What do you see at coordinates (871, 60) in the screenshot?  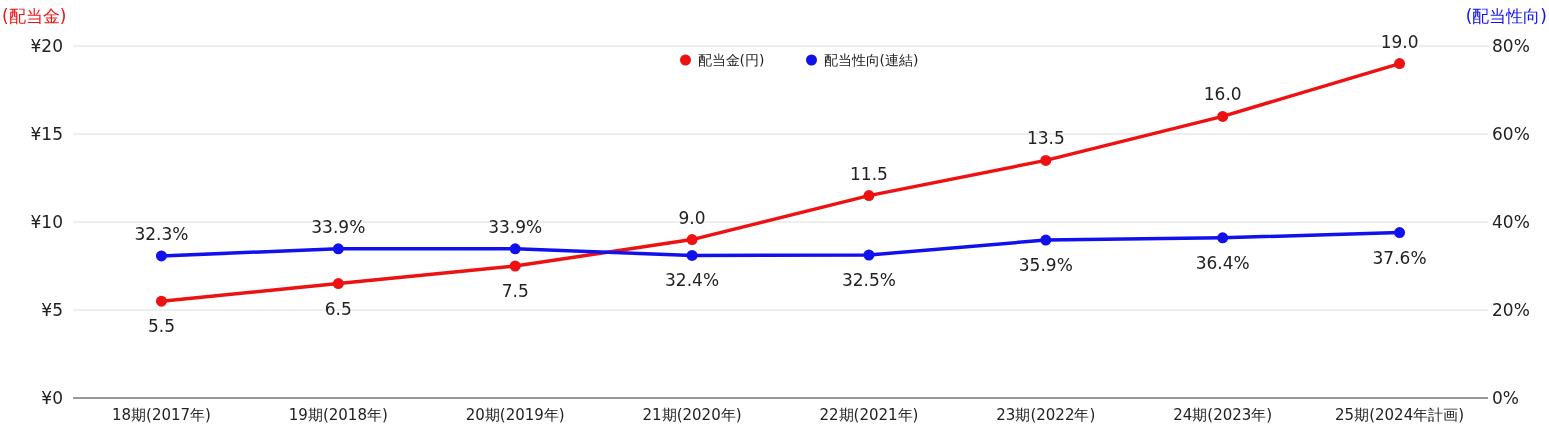 I see `legend-label: 配当性向(連結)` at bounding box center [871, 60].